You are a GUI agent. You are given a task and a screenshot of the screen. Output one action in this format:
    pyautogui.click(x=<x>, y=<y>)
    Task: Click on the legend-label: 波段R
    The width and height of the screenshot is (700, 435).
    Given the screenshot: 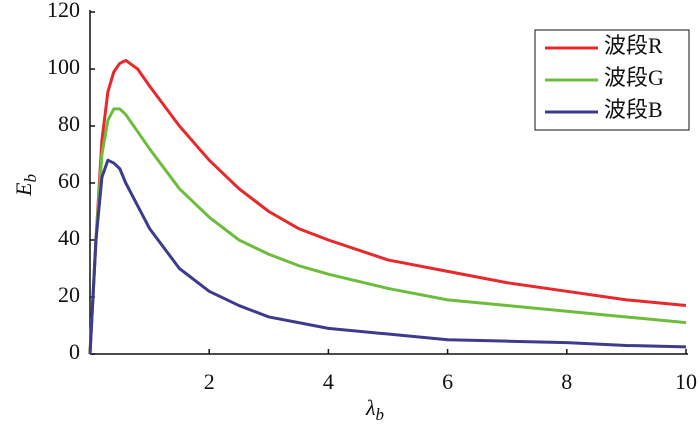 What is the action you would take?
    pyautogui.click(x=633, y=45)
    